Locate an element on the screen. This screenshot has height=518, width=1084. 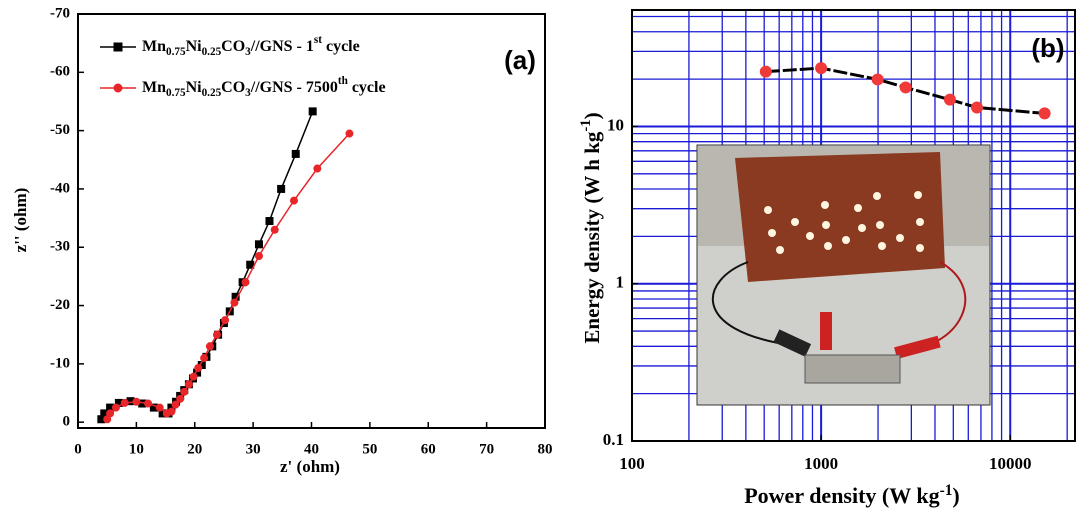
y-axis-title: Energy density (W h kg-1) is located at coordinates (590, 227).